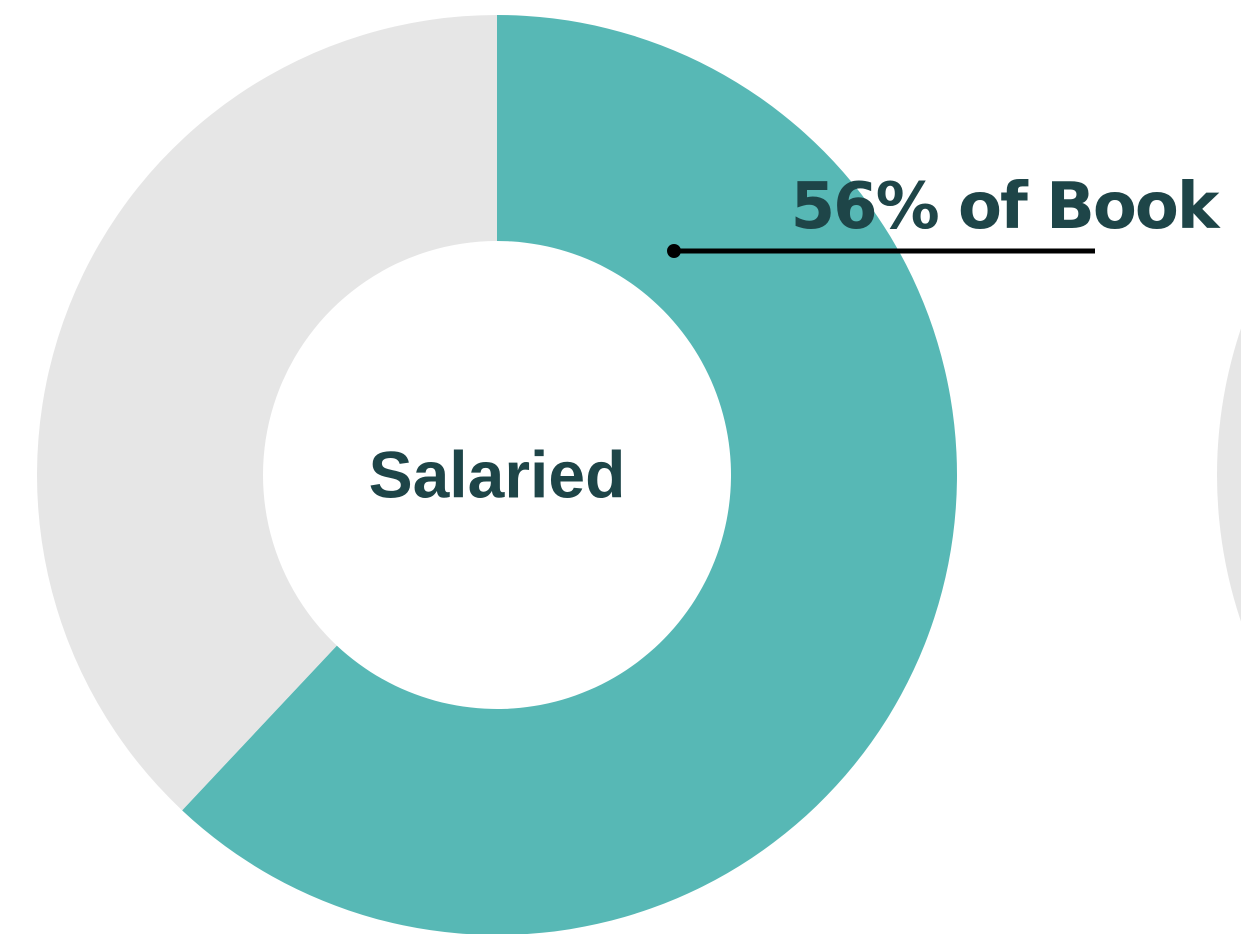 Image resolution: width=1241 pixels, height=934 pixels. I want to click on annotation: 56% of Book, so click(1006, 207).